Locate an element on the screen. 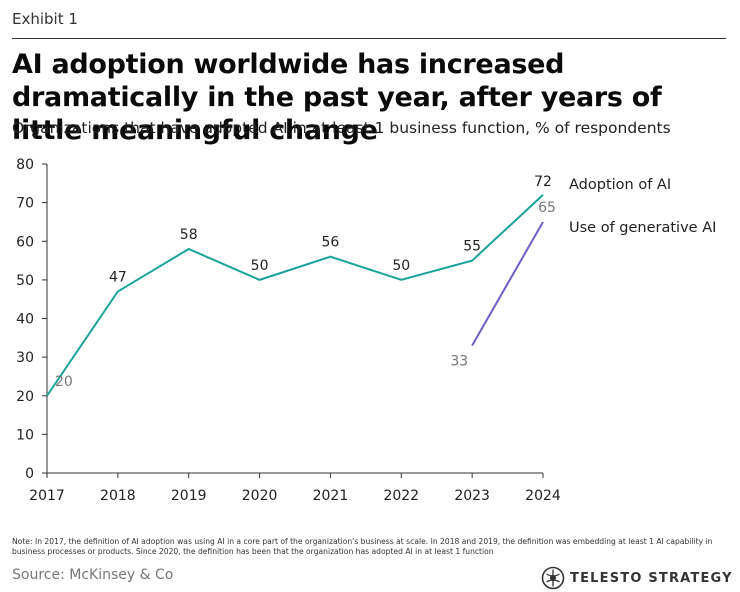 This screenshot has width=740, height=592. data-label: 65 is located at coordinates (547, 208).